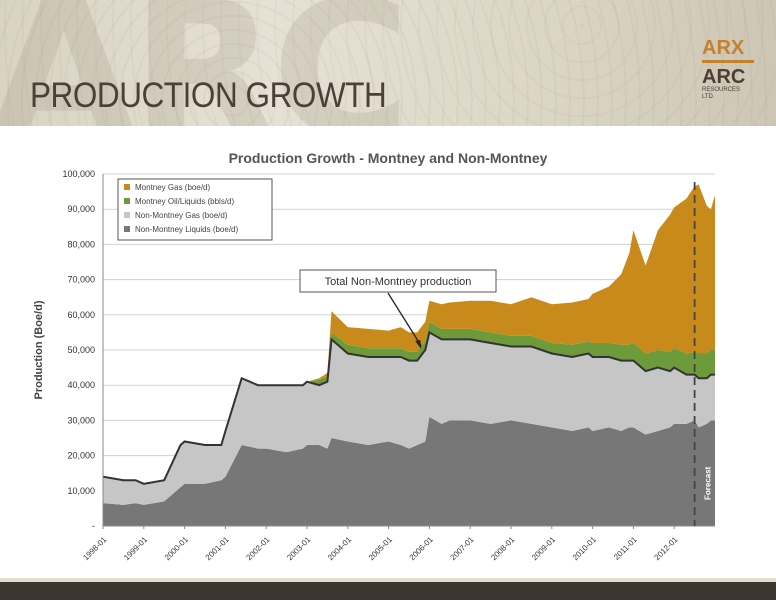  I want to click on arc-logo: ARX ARC RESOURCES LTD., so click(732, 78).